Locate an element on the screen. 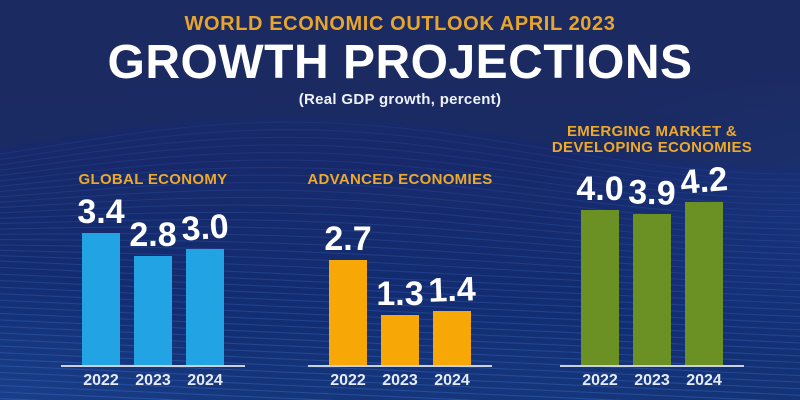 The width and height of the screenshot is (800, 400). group-title-line: GLOBAL ECONOMY is located at coordinates (153, 179).